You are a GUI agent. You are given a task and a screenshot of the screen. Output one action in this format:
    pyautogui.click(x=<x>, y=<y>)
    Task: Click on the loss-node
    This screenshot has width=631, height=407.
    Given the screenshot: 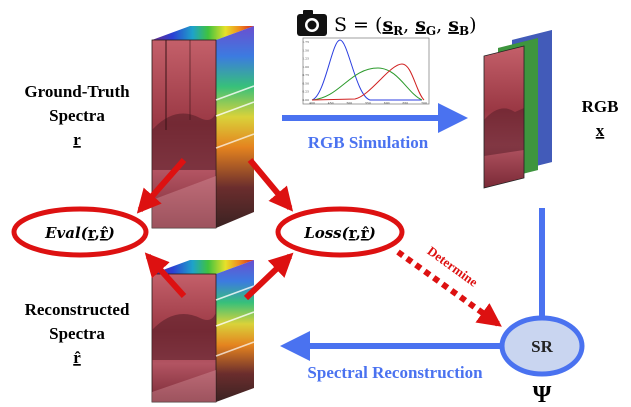 What is the action you would take?
    pyautogui.click(x=340, y=232)
    